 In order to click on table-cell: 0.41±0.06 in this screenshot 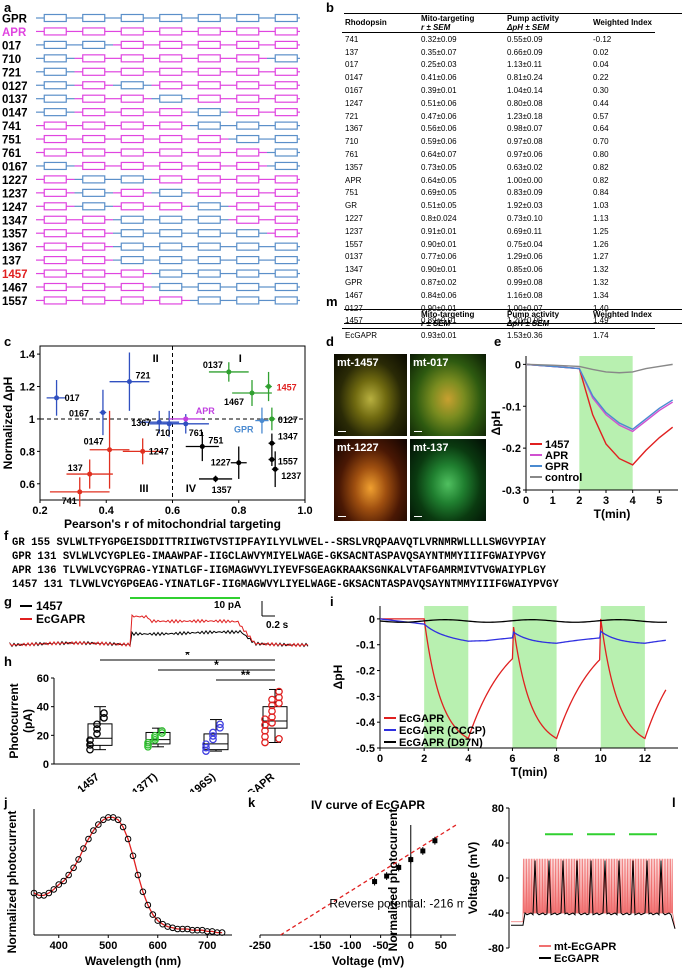, I will do `click(439, 78)`.